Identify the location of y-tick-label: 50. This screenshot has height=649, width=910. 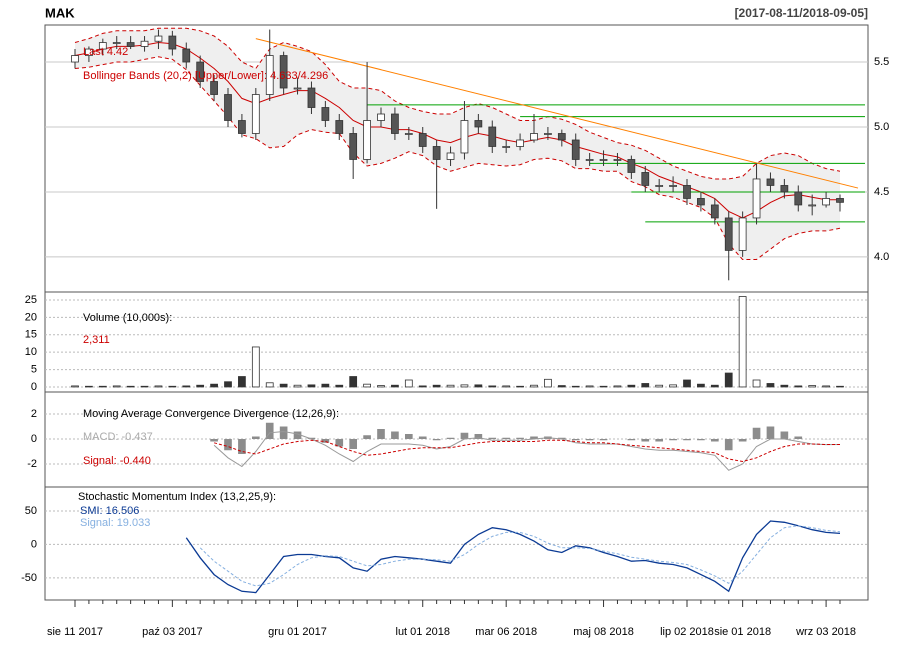
(31, 511).